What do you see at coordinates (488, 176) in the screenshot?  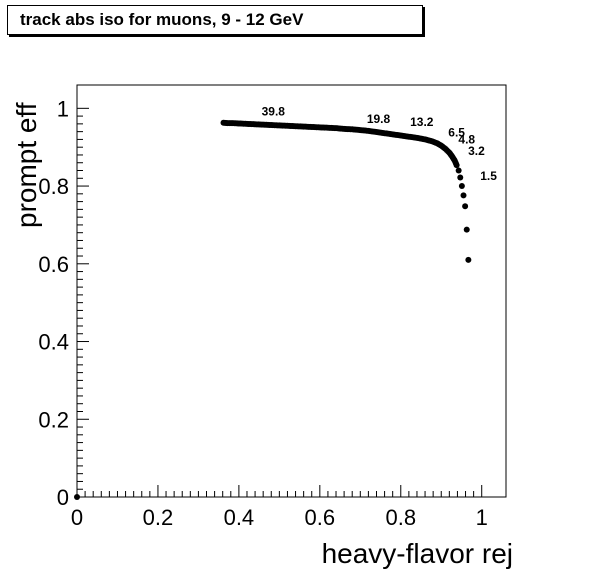 I see `point-label: 1.5` at bounding box center [488, 176].